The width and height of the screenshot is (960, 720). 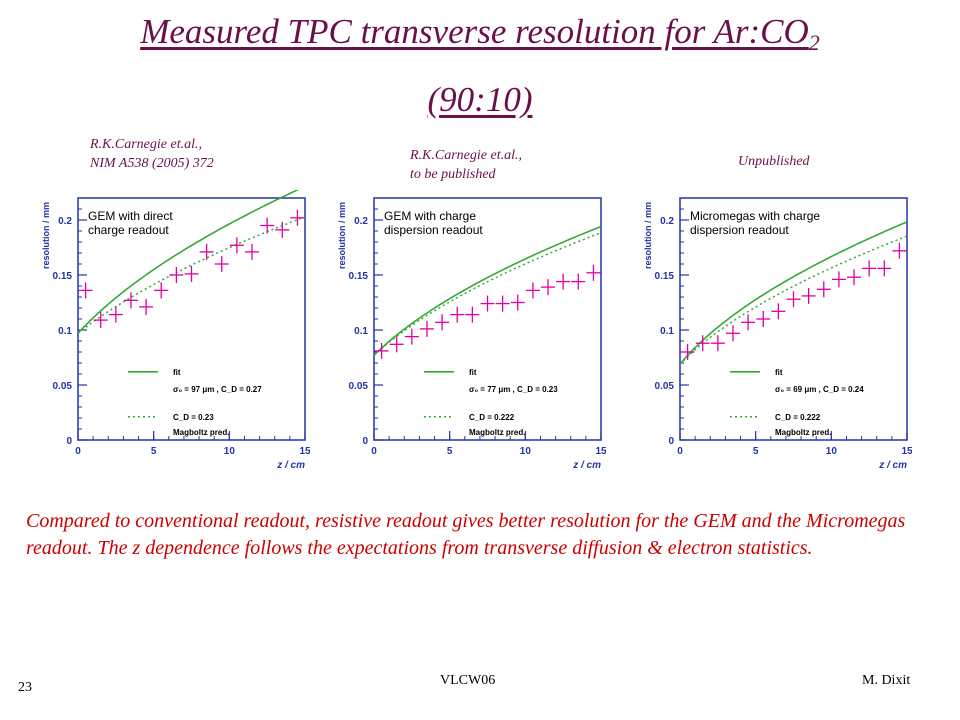 I want to click on citation-3: Unpublished, so click(x=774, y=161).